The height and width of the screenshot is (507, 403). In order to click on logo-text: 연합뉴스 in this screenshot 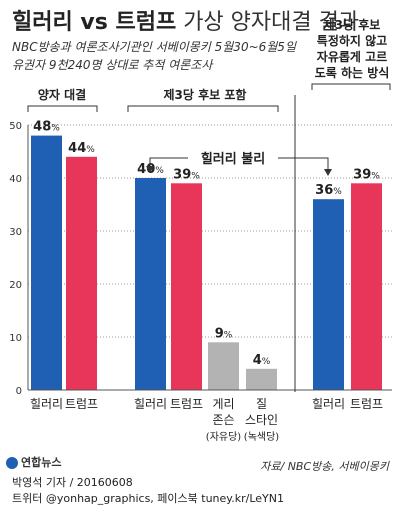, I will do `click(41, 462)`.